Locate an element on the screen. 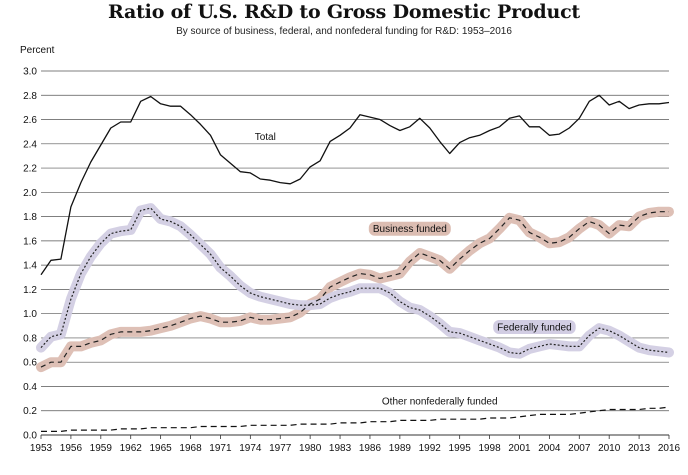  x-tick-label: 1977 is located at coordinates (280, 448).